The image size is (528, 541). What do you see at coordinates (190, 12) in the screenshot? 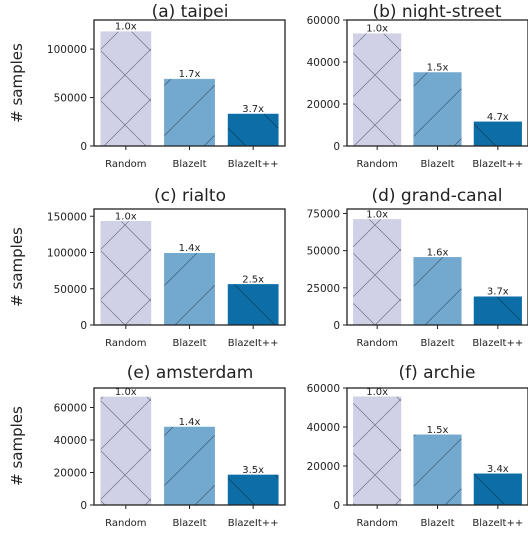
I see `panel-title: (a) taipei` at bounding box center [190, 12].